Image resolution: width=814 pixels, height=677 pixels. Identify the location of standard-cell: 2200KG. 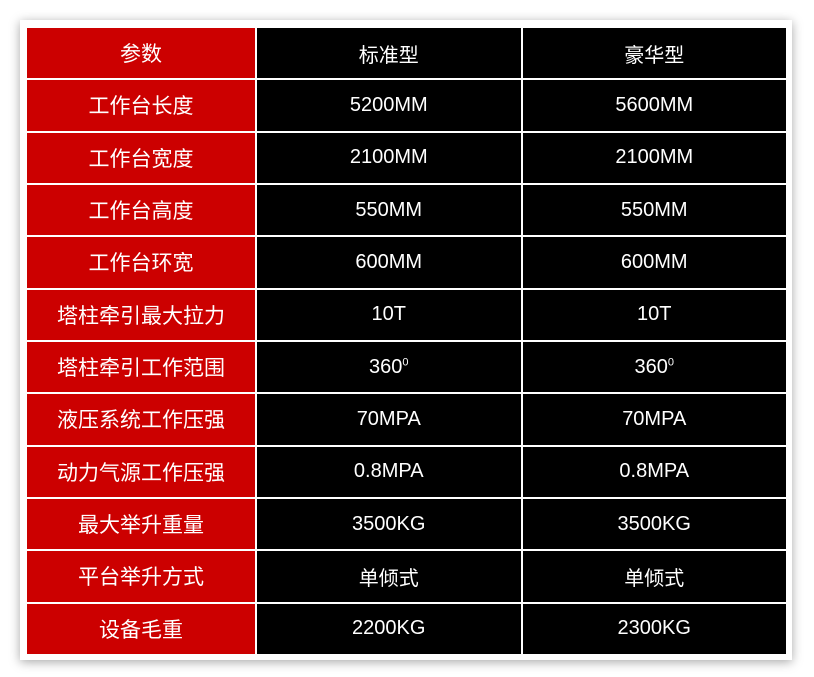
(389, 629).